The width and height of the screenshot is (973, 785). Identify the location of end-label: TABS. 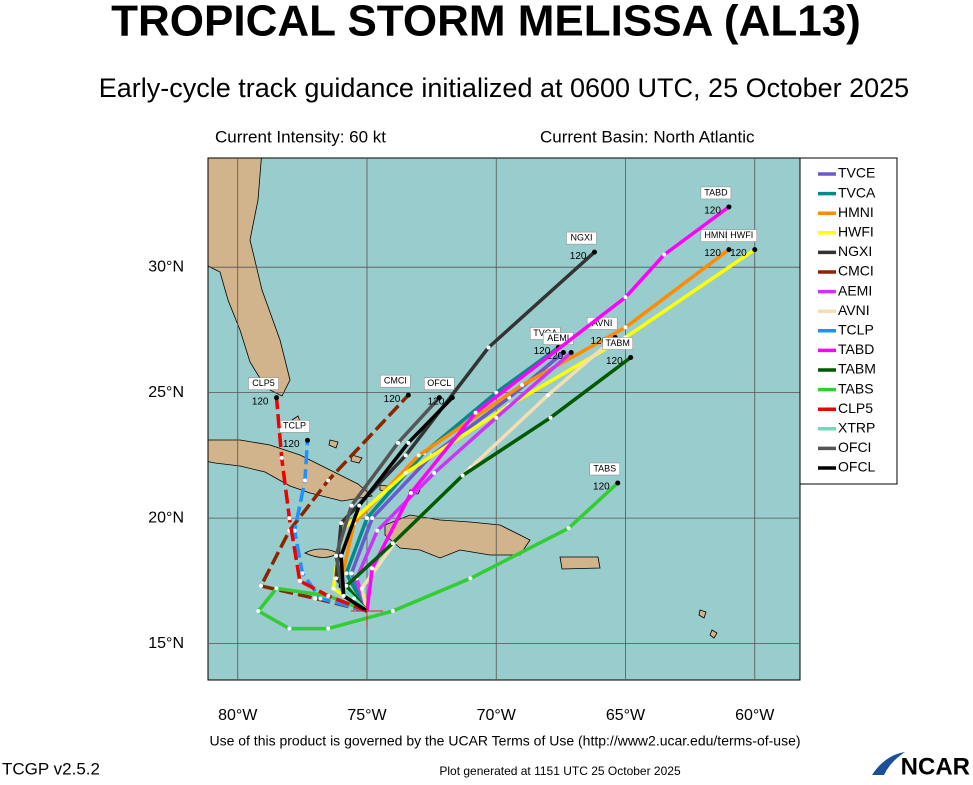
(604, 468).